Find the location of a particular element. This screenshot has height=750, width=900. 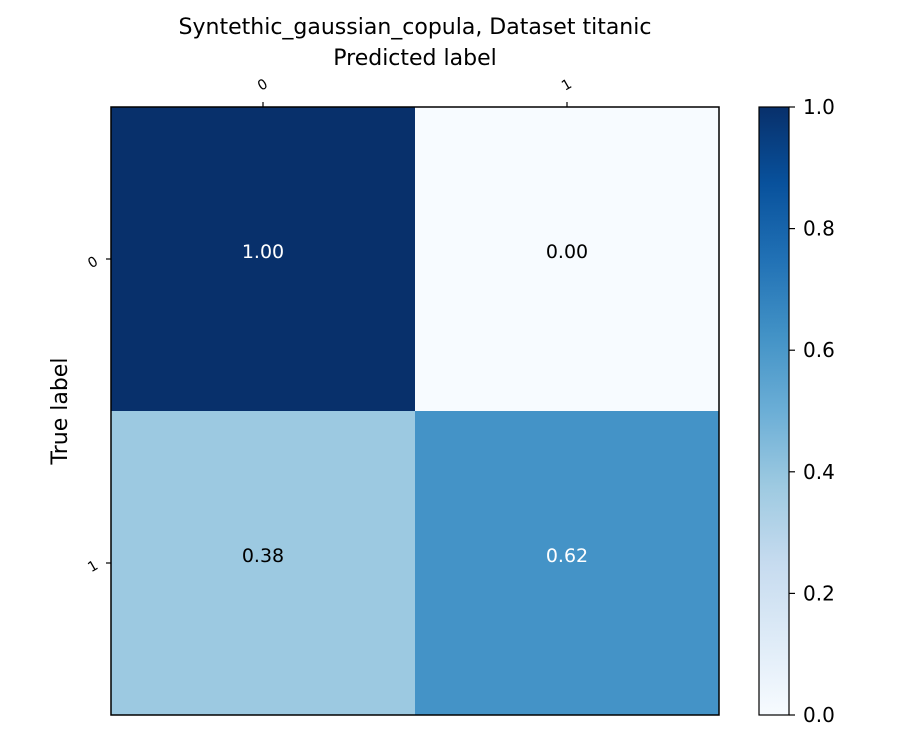

cell-value-label-0-0: 1.00 is located at coordinates (263, 252).